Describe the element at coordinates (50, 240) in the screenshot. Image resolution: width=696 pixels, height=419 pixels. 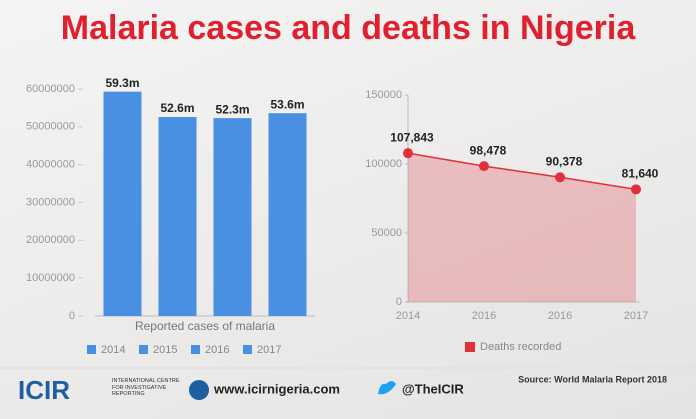
I see `y-tick-label: 20000000` at that location.